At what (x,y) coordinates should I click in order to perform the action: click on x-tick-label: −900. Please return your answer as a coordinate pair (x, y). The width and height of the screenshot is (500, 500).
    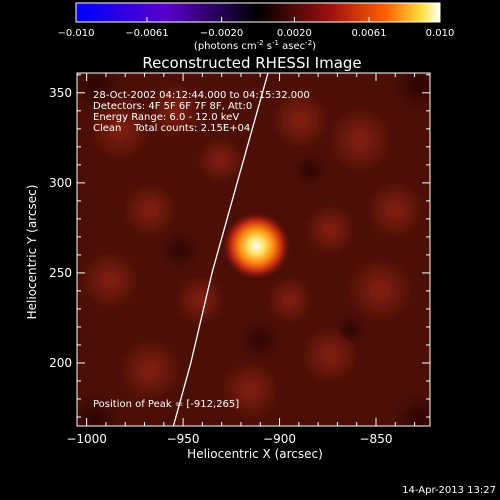
    Looking at the image, I should click on (279, 439).